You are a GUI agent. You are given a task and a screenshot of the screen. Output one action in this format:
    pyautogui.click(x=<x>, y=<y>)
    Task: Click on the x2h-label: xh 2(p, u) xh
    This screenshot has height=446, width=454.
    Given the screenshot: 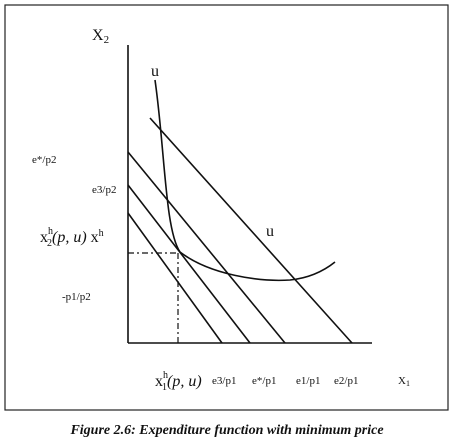 What is the action you would take?
    pyautogui.click(x=72, y=237)
    